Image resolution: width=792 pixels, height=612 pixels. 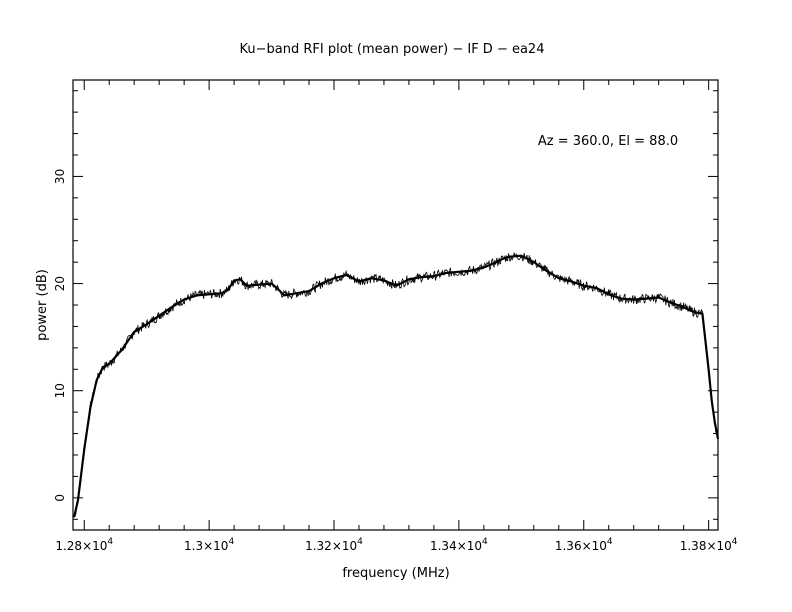 I want to click on x-tick-label: 1.36×104, so click(x=584, y=545).